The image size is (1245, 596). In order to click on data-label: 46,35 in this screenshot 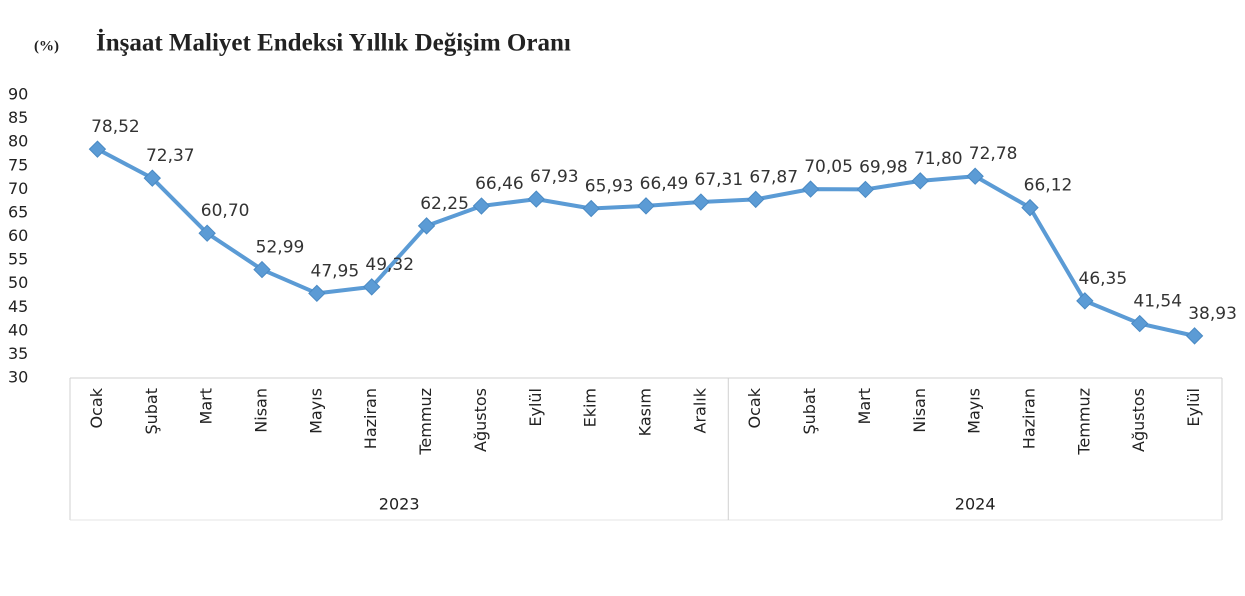, I will do `click(1103, 279)`.